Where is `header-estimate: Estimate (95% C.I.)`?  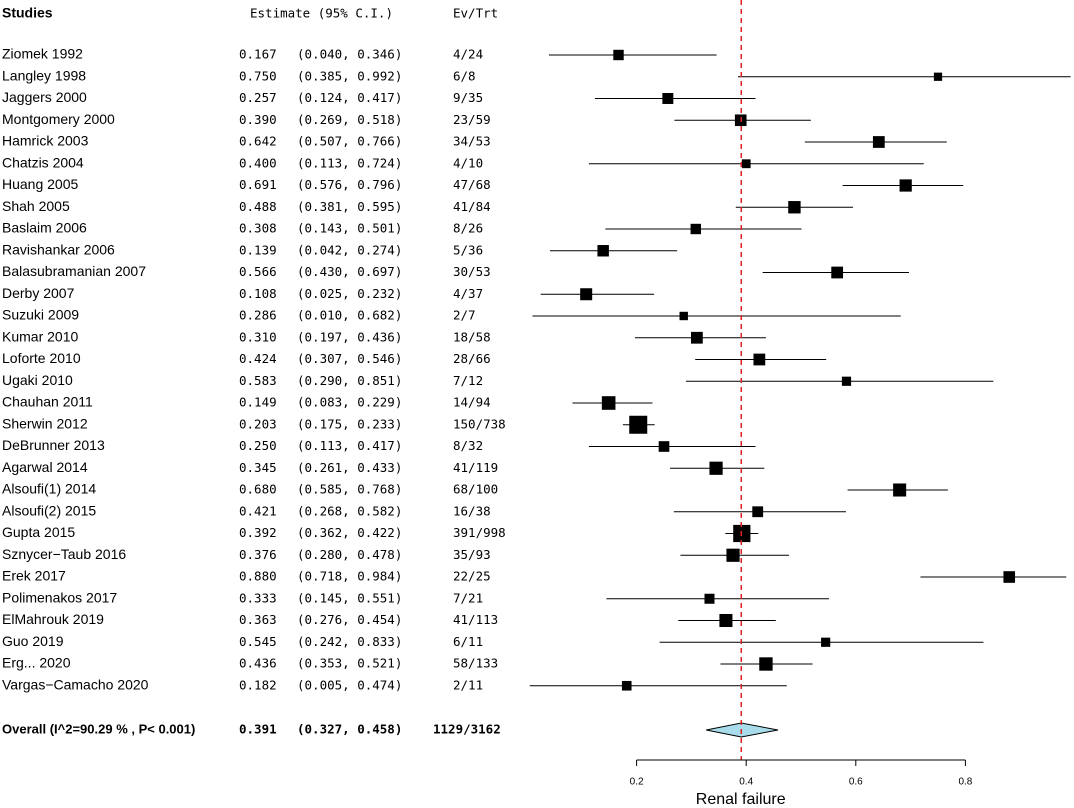
header-estimate: Estimate (95% C.I.) is located at coordinates (321, 13).